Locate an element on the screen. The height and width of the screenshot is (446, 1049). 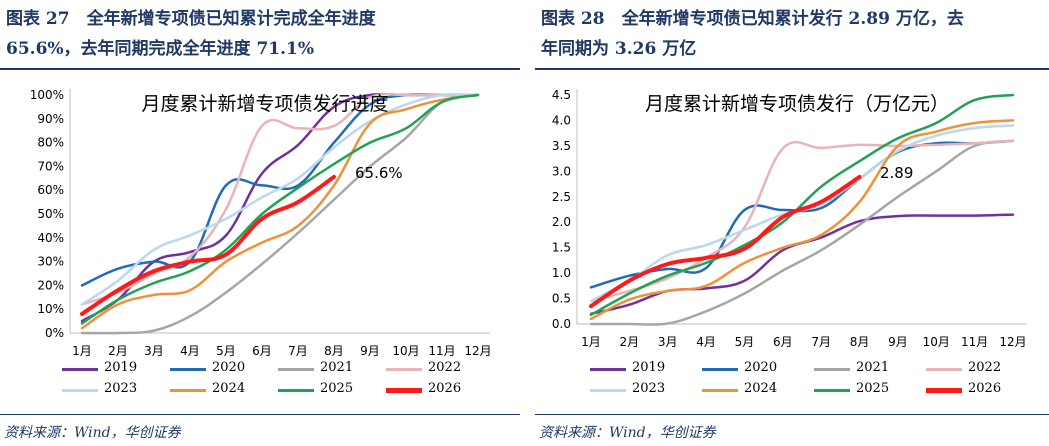
y-tick-label: 10% is located at coordinates (50, 309).